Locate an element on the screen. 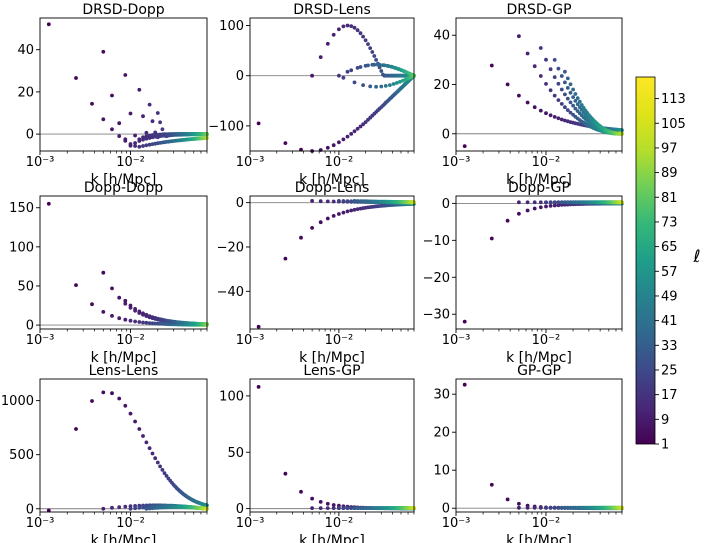 Image resolution: width=705 pixels, height=543 pixels. panel-lens-lens: 0 500 1000 10⁻³ 10⁻² Lens-Lens k [h/Mpc] is located at coordinates (105, 453).